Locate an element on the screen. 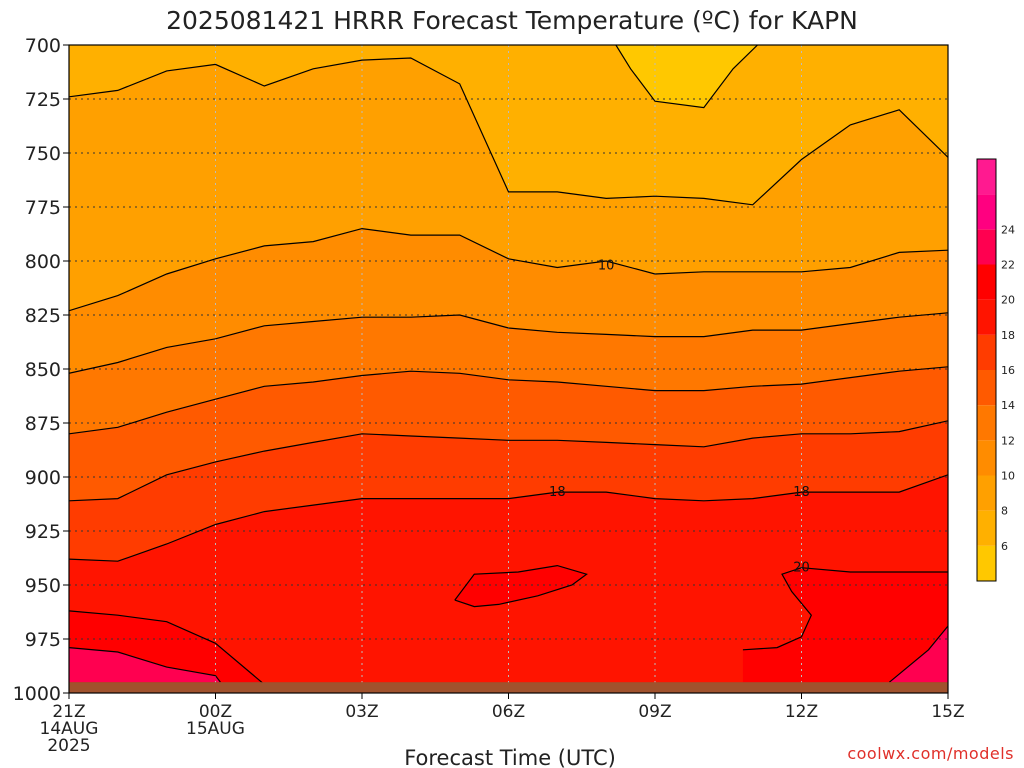 The width and height of the screenshot is (1024, 768). x-tick-label-0-2: 2025 is located at coordinates (68, 746).